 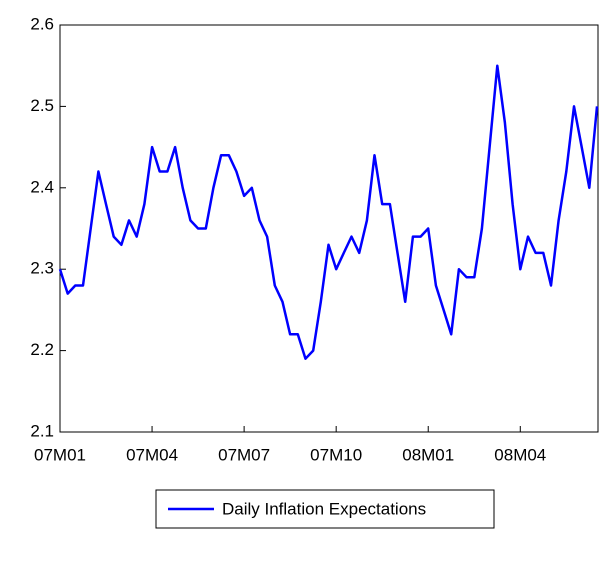 I want to click on x-tick-label: 07M10, so click(x=336, y=454).